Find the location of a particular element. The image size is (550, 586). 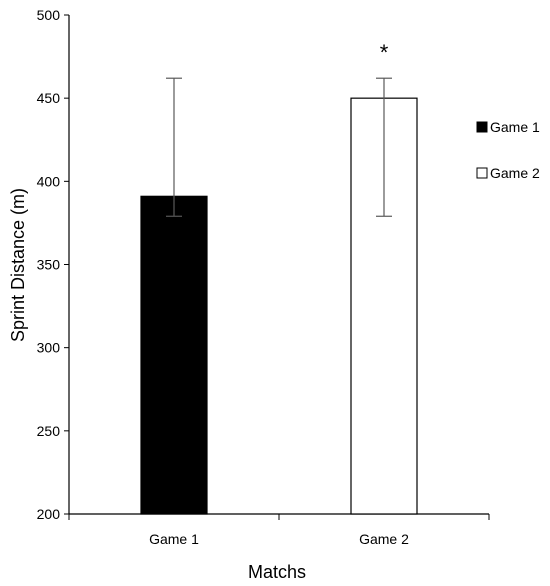

y-tick-label: 450 is located at coordinates (49, 98).